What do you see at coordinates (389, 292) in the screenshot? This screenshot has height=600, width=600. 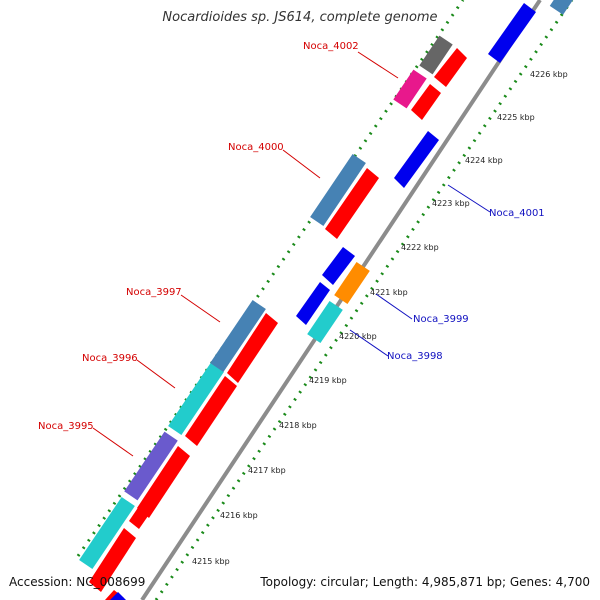 I see `tick-label: 4221 kbp` at bounding box center [389, 292].